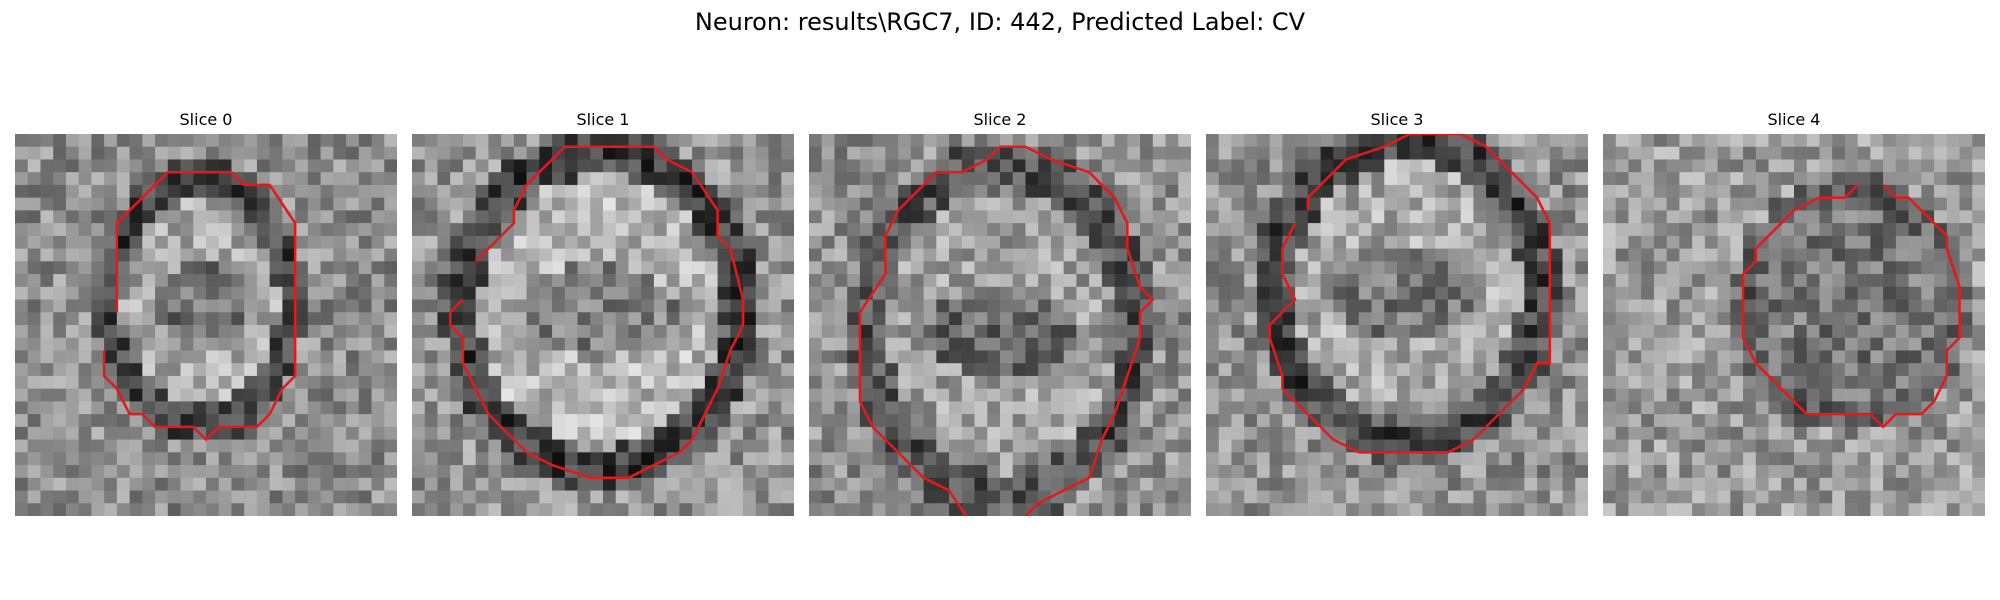  I want to click on slice-title-4: Slice 4, so click(1794, 119).